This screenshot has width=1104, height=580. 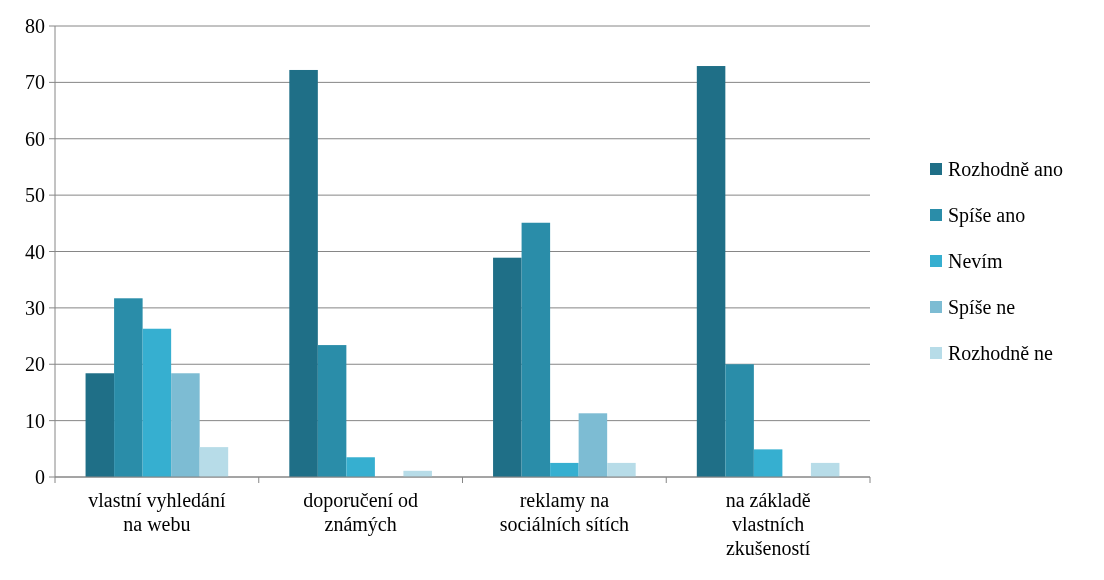 What do you see at coordinates (361, 512) in the screenshot?
I see `x-tick-label: doporučení od známých` at bounding box center [361, 512].